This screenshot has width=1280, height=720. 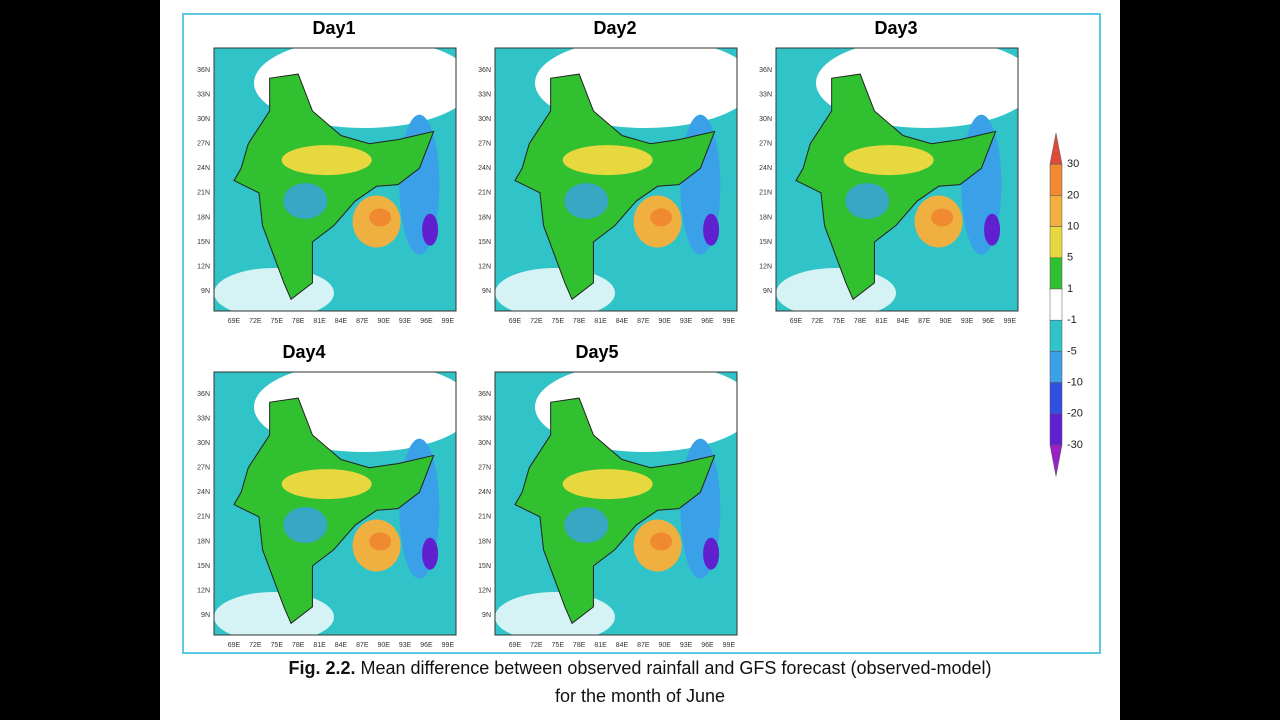 I want to click on panel-title: Day2, so click(x=614, y=28).